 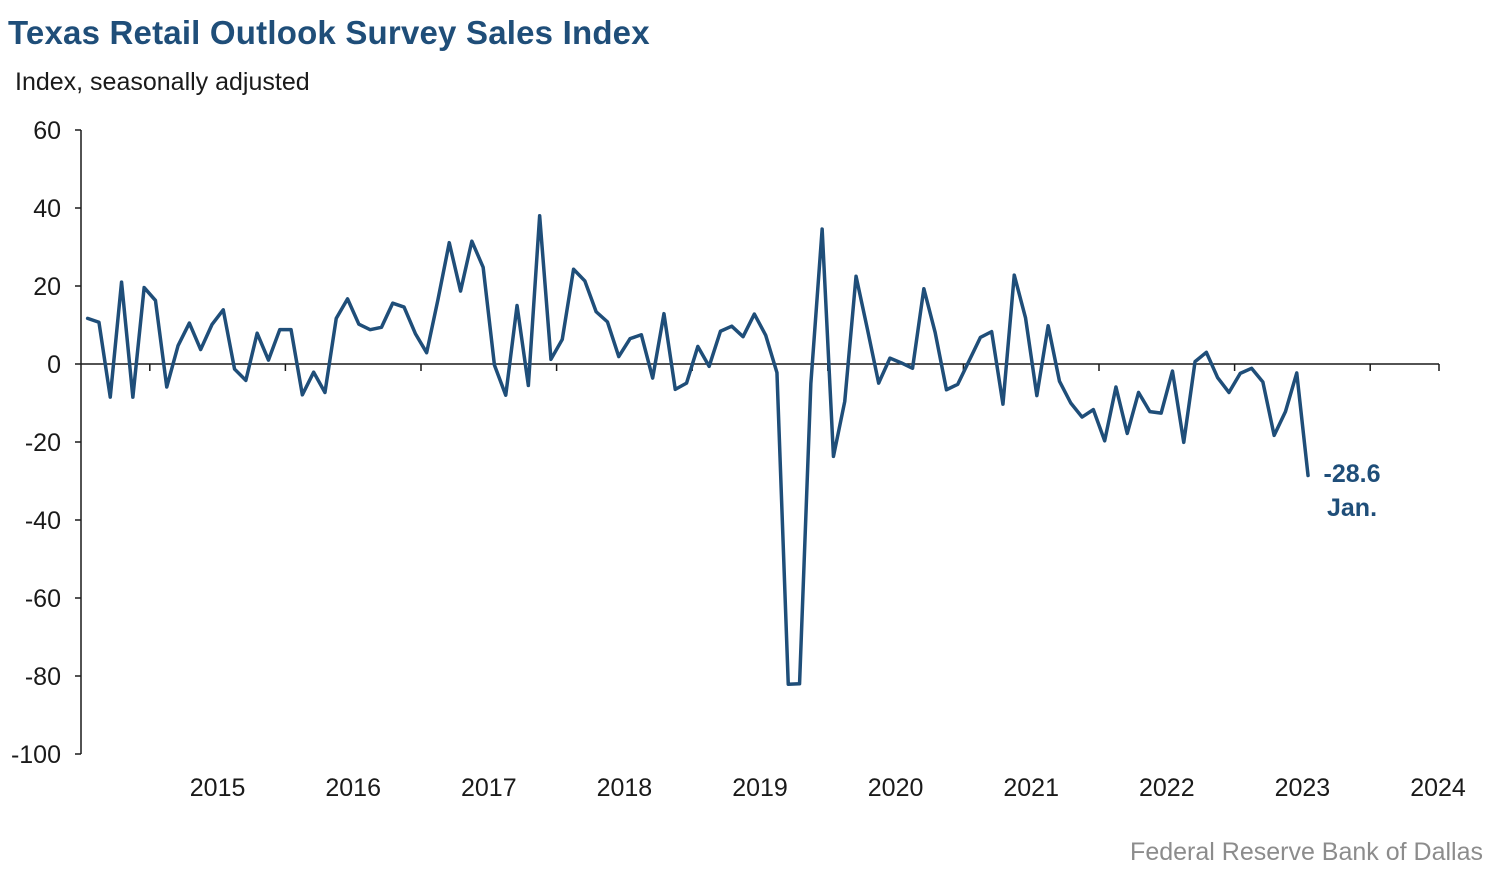 I want to click on y-tick-label: -20, so click(x=43, y=443).